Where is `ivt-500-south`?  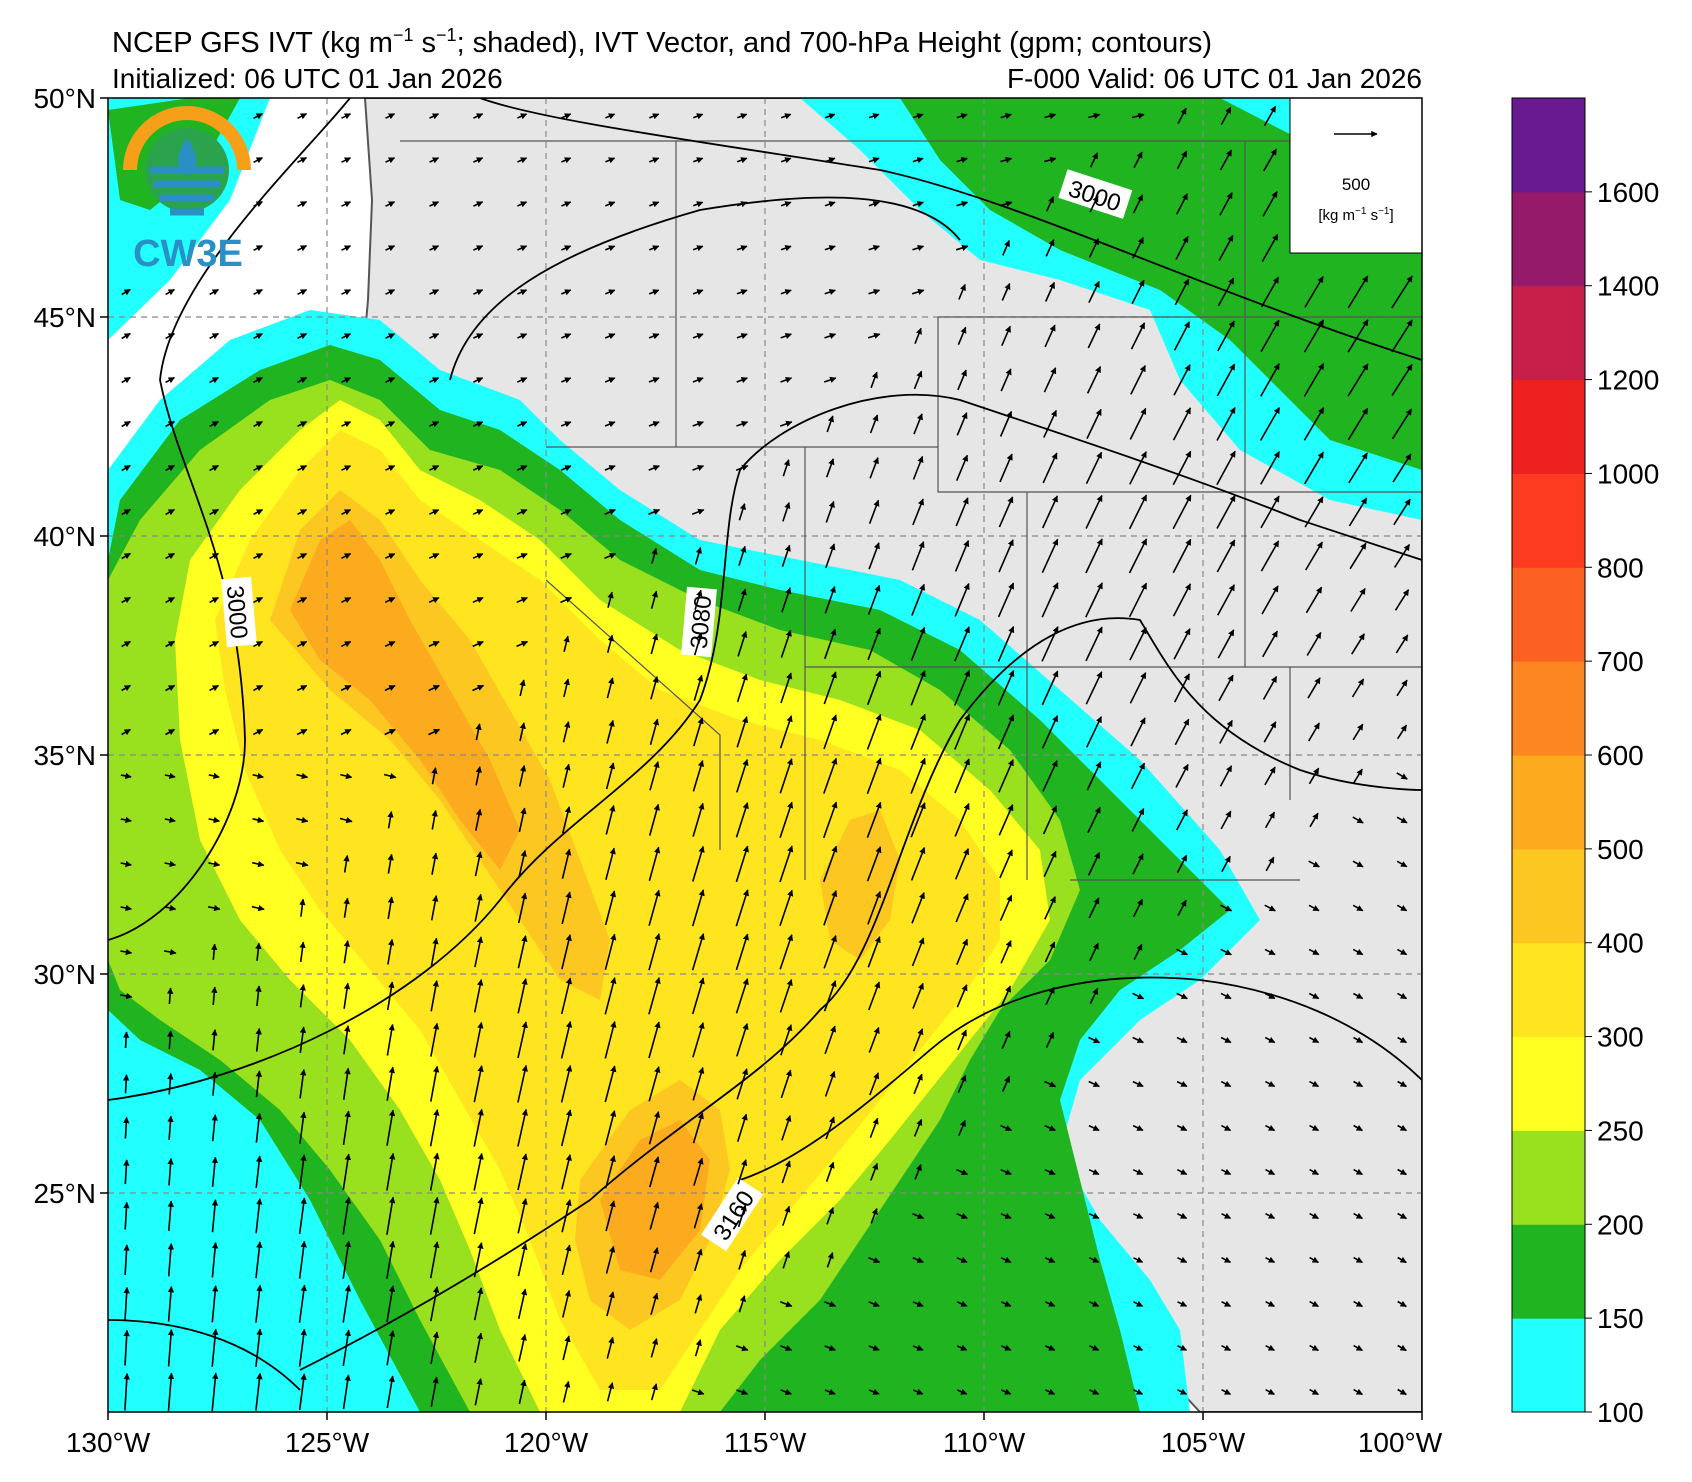
ivt-500-south is located at coordinates (655, 1200).